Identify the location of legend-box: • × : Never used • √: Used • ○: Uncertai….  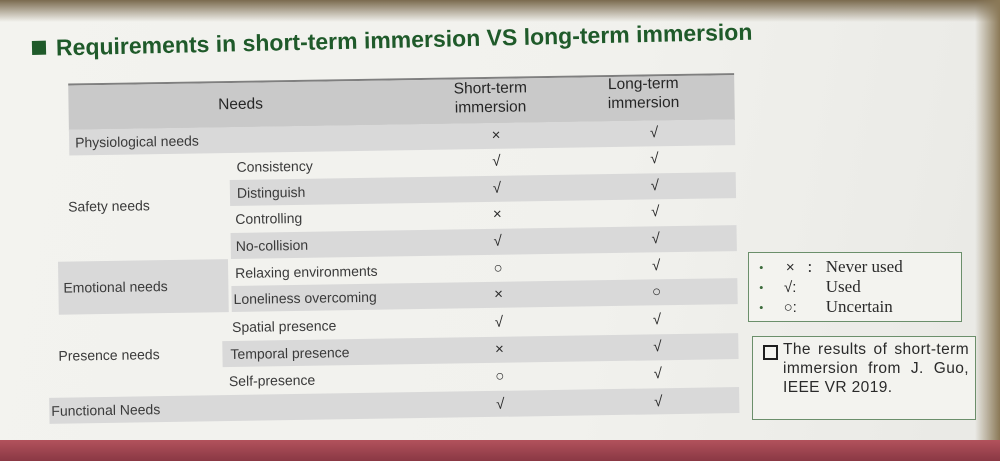
(855, 287).